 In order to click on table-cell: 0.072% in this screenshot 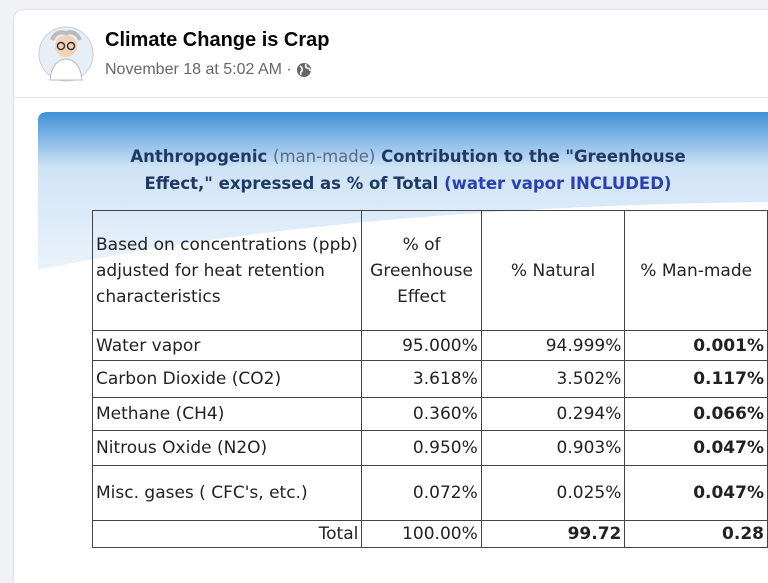, I will do `click(421, 493)`.